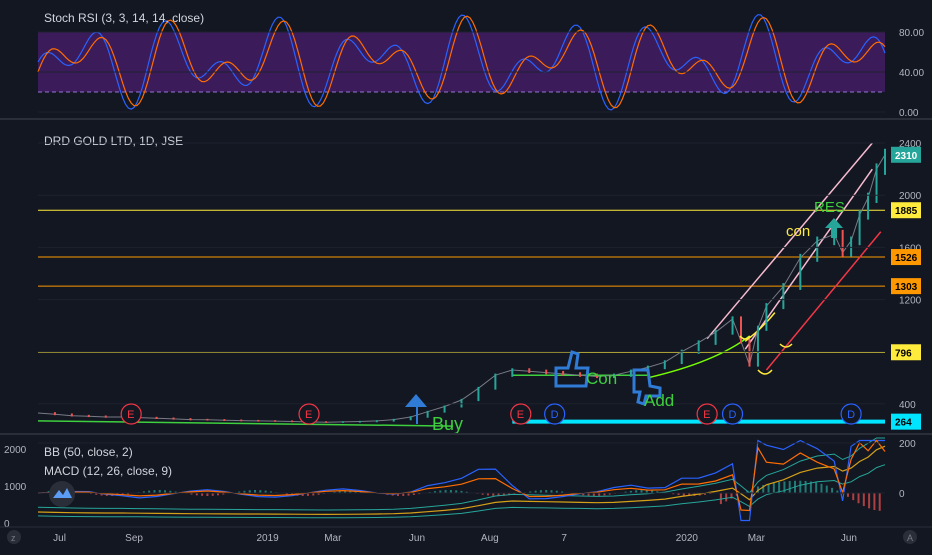 Image resolution: width=932 pixels, height=555 pixels. What do you see at coordinates (124, 18) in the screenshot?
I see `stoch-rsi-label: Stoch RSI (3, 3, 14, 14, close)` at bounding box center [124, 18].